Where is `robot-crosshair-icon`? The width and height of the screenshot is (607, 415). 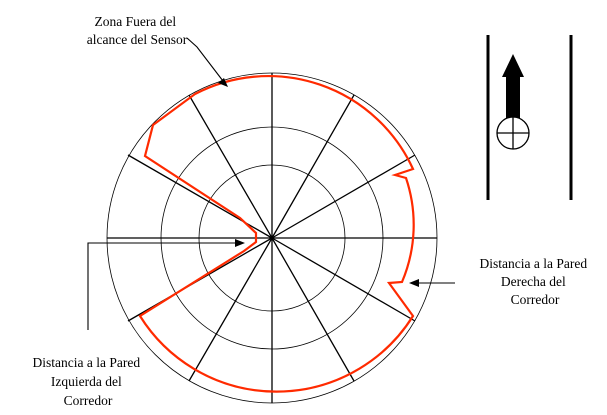
robot-crosshair-icon is located at coordinates (513, 133).